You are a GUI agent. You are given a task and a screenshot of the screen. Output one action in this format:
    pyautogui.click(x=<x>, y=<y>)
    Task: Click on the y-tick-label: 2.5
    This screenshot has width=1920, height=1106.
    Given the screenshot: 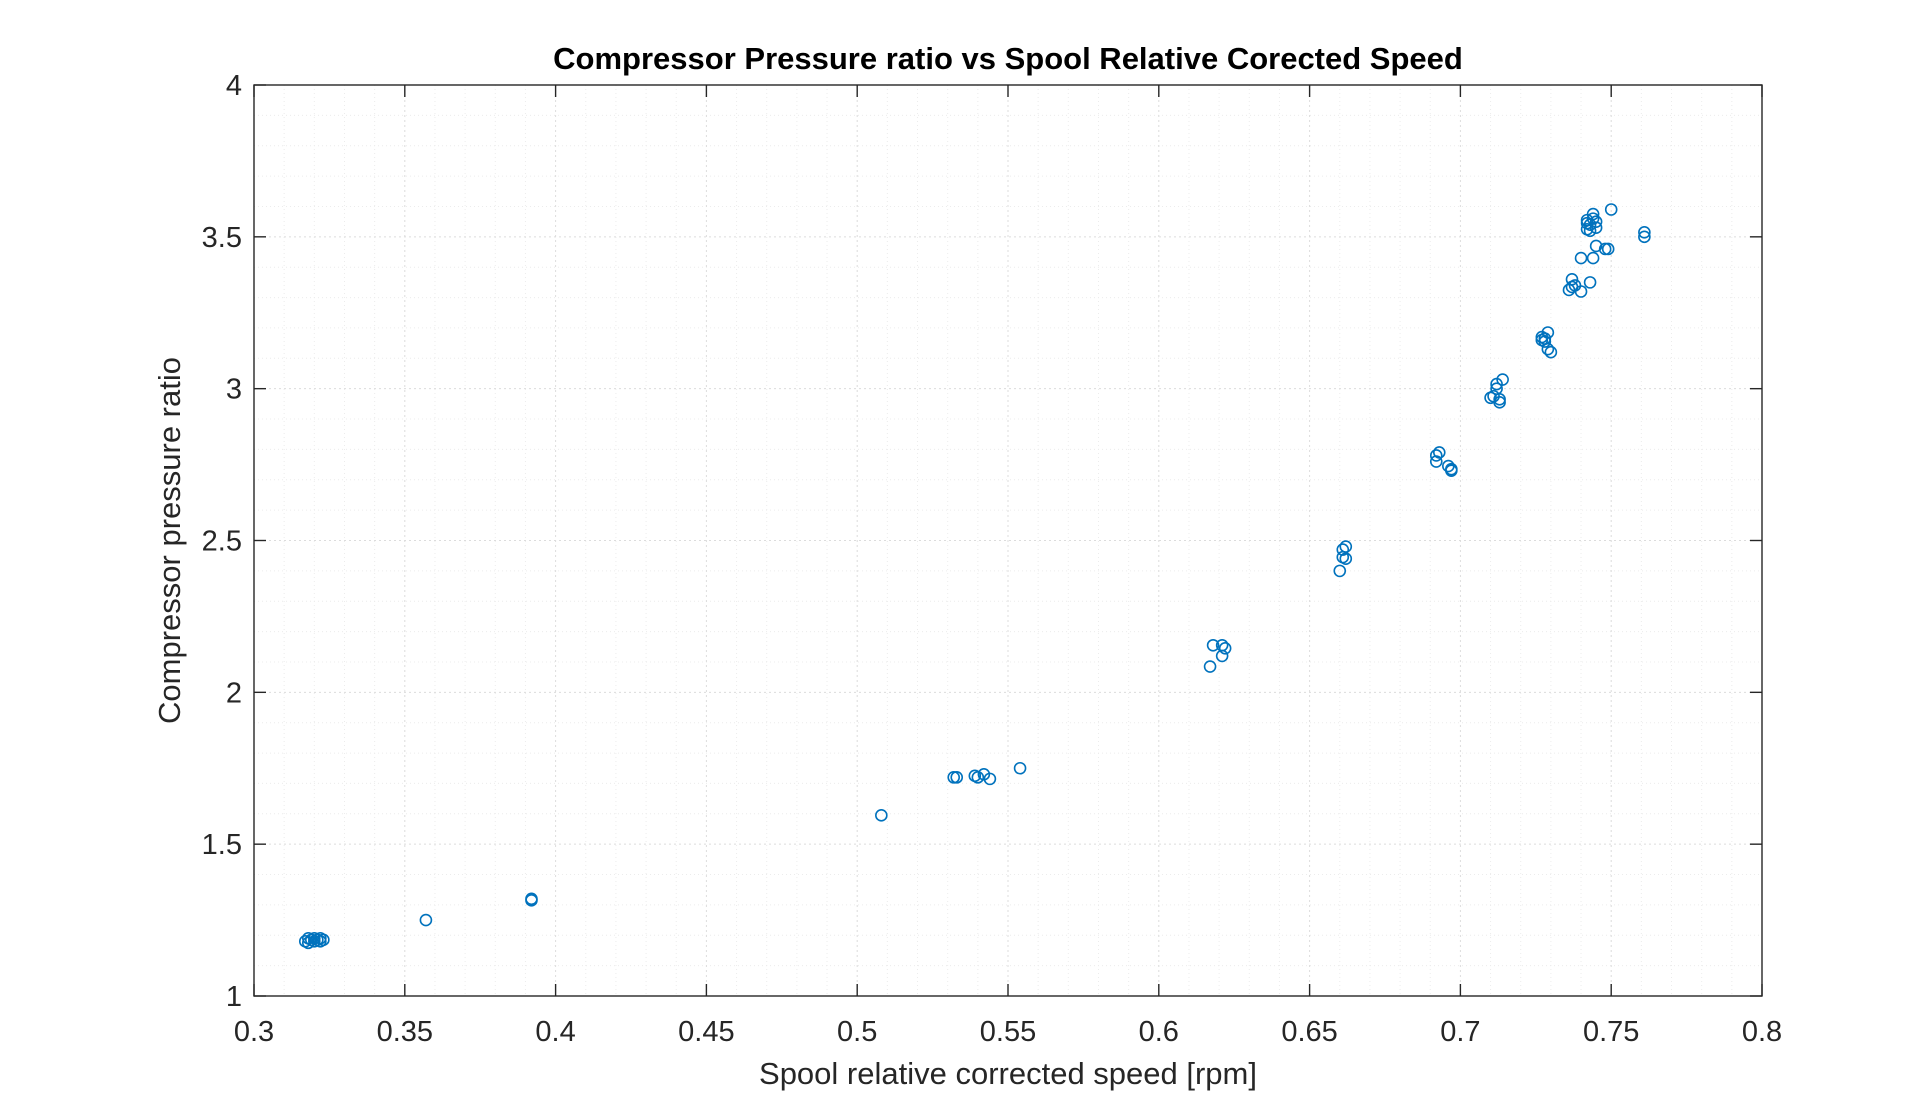 What is the action you would take?
    pyautogui.click(x=222, y=542)
    